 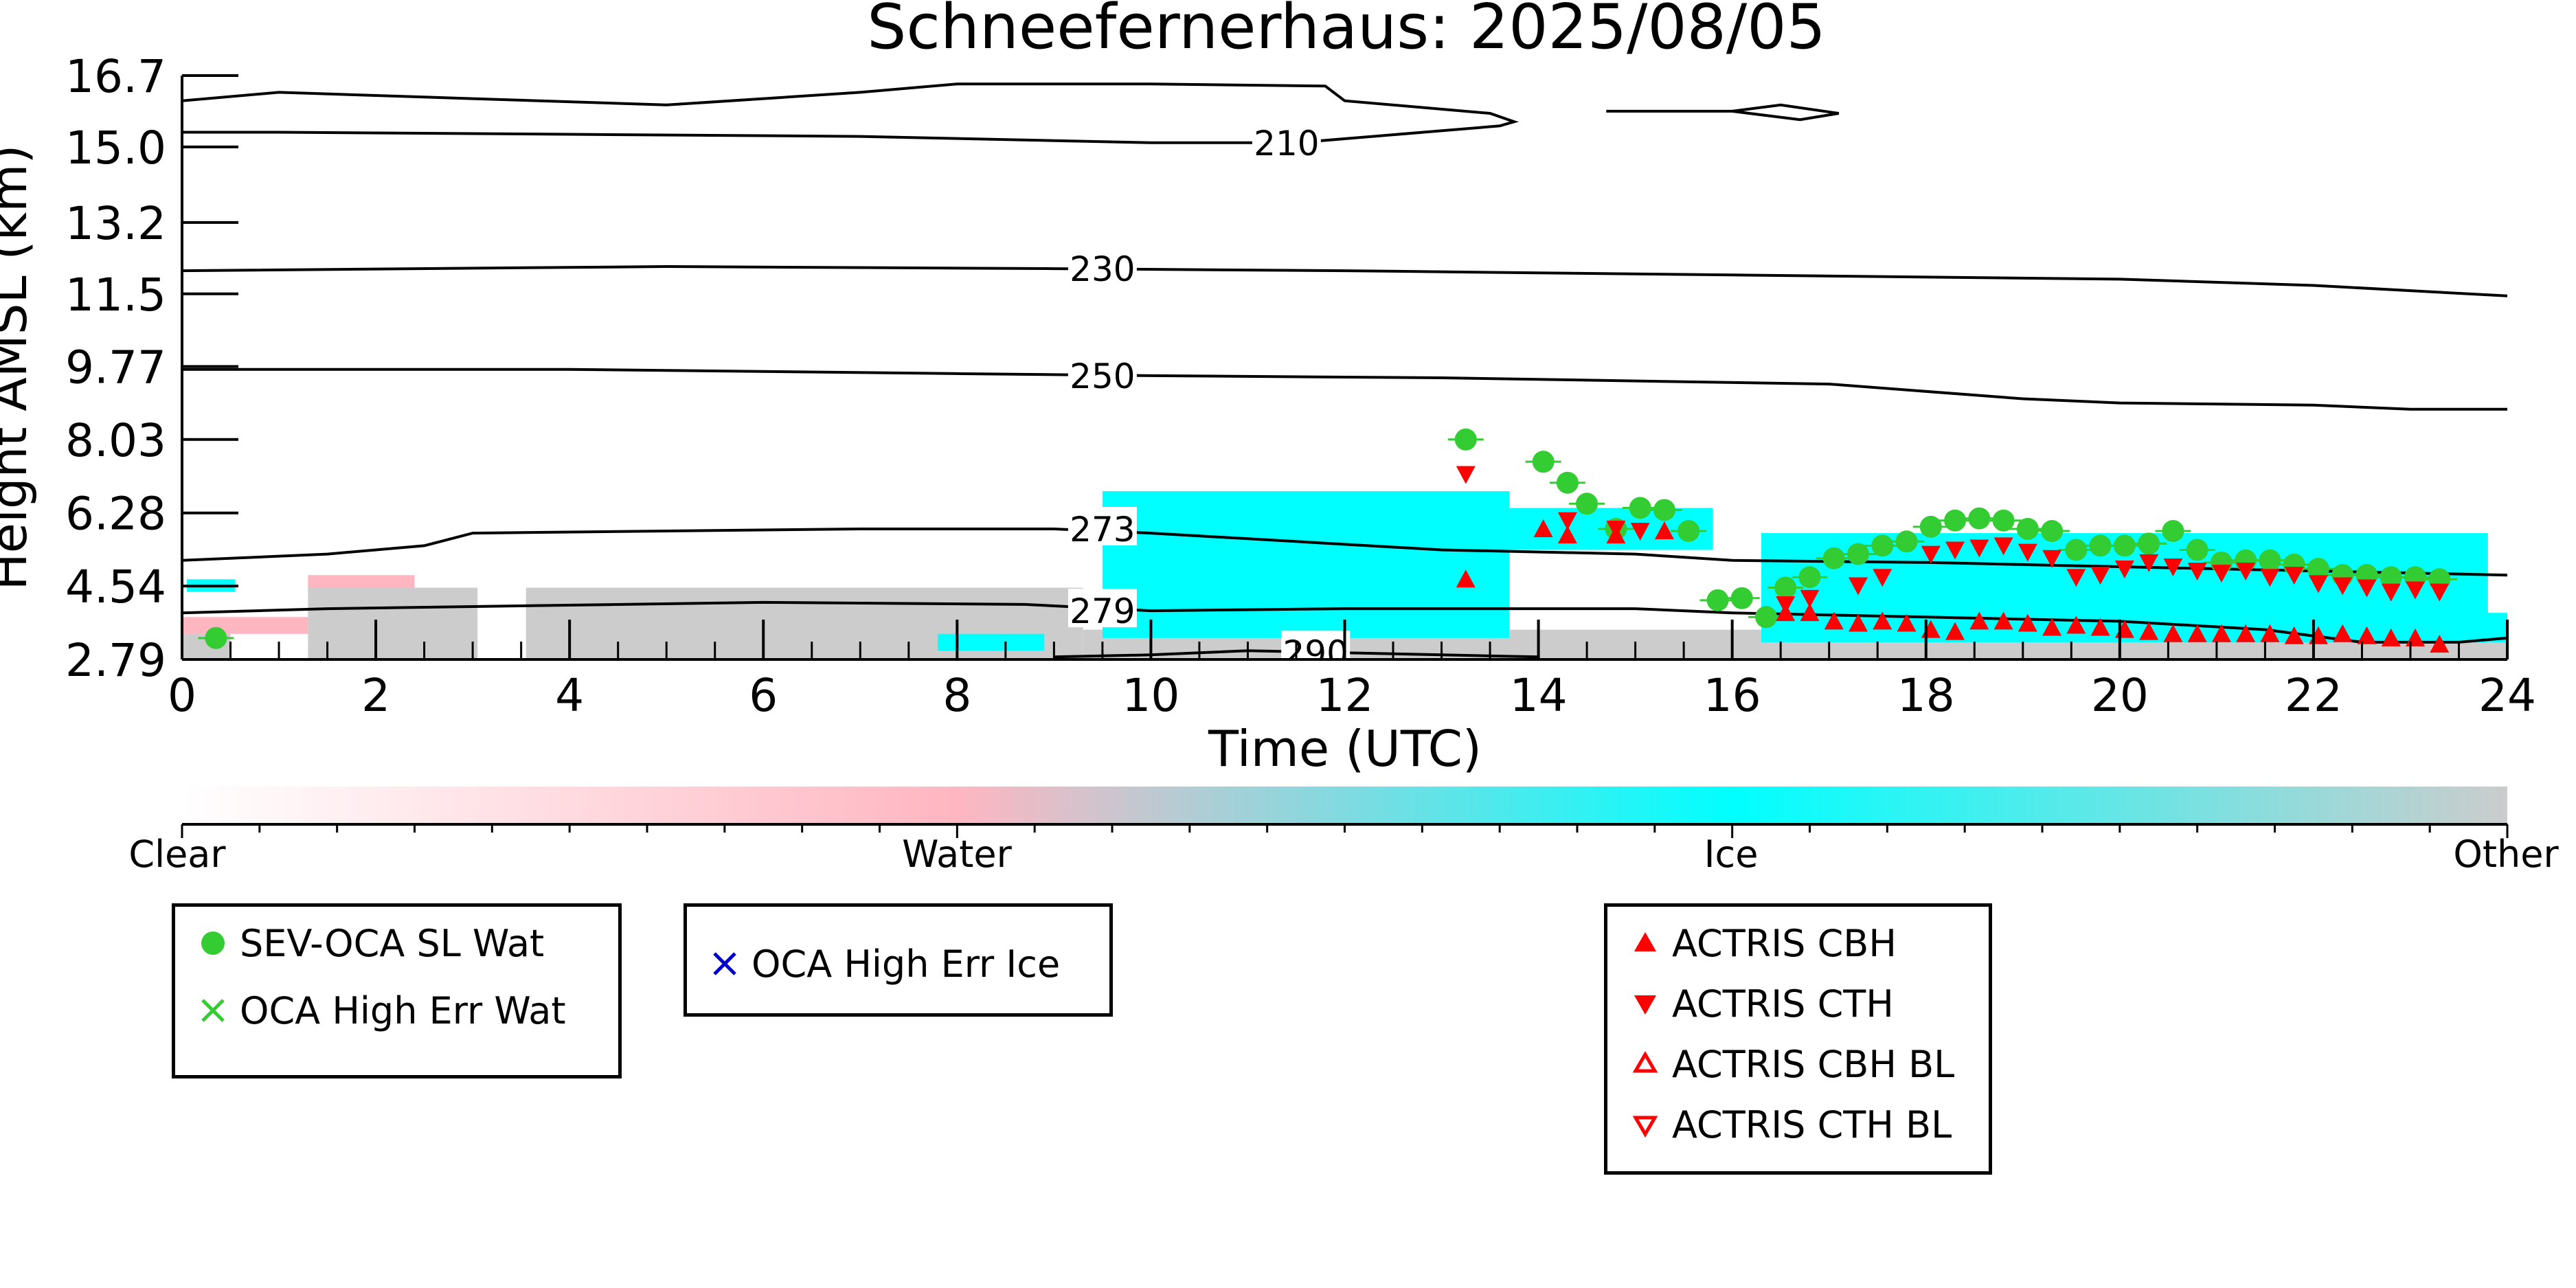 What do you see at coordinates (1645, 1127) in the screenshot?
I see `open-triangle-down-icon` at bounding box center [1645, 1127].